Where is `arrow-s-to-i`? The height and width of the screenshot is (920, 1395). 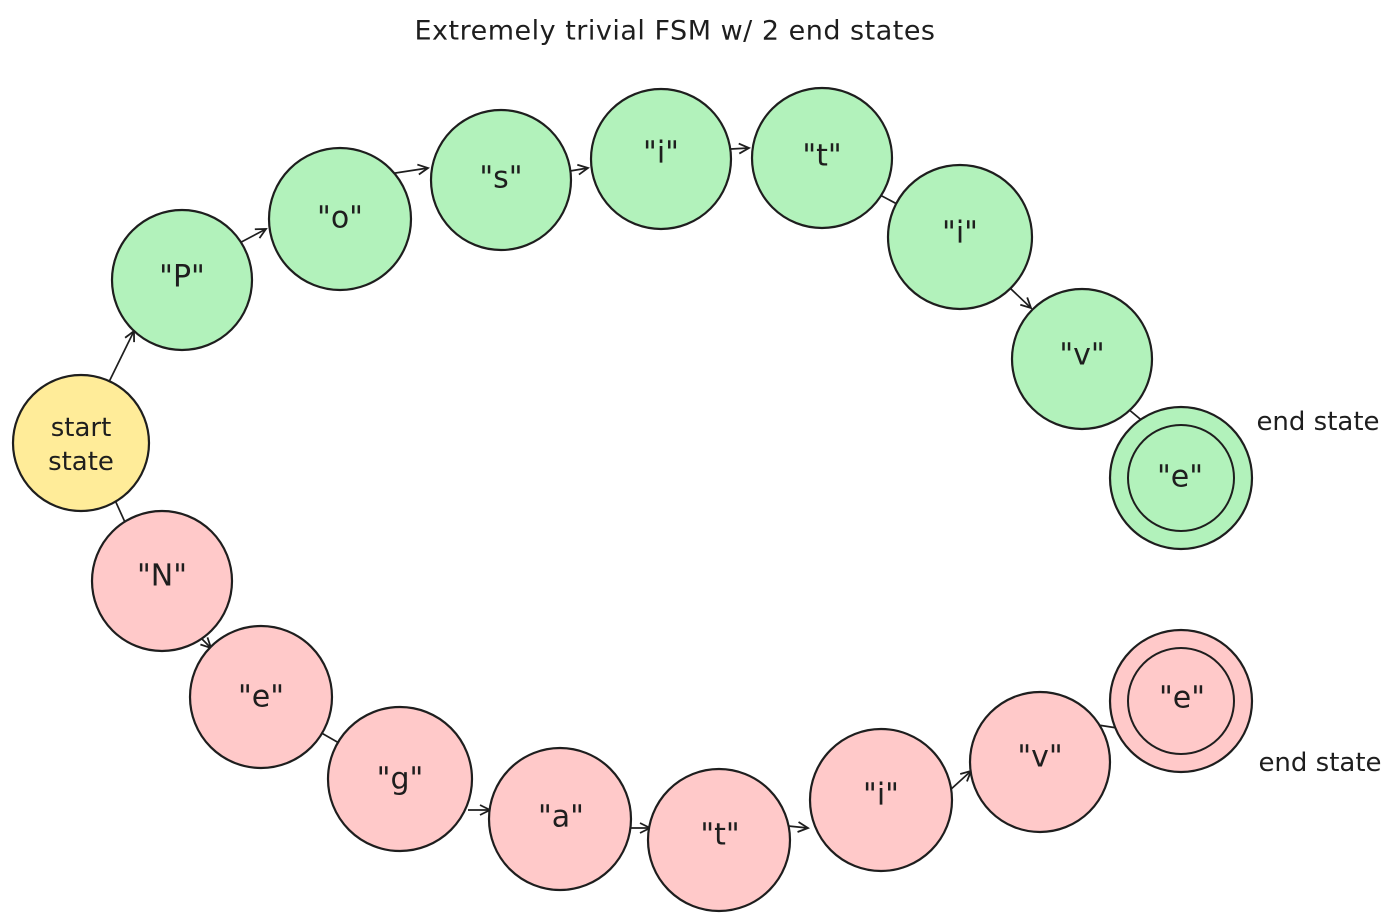
arrow-s-to-i is located at coordinates (579, 169).